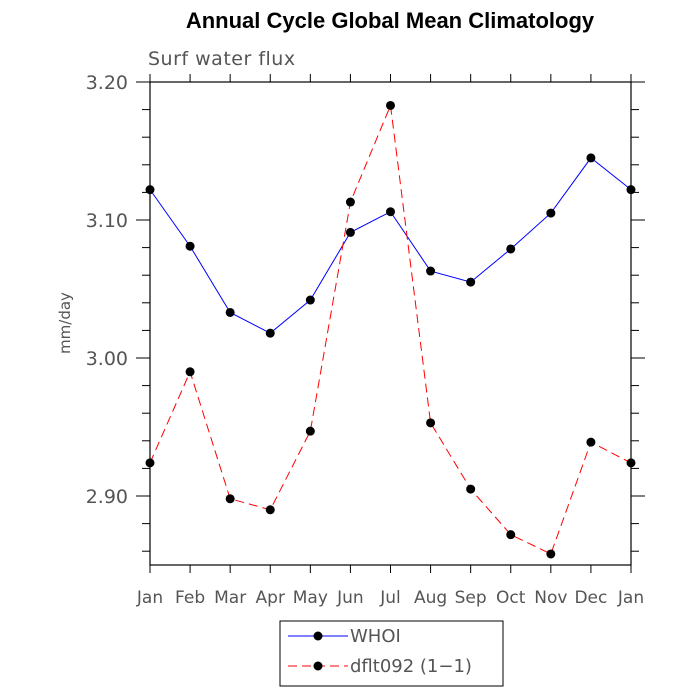 The image size is (700, 700). I want to click on y-tick-label: 3.00, so click(107, 359).